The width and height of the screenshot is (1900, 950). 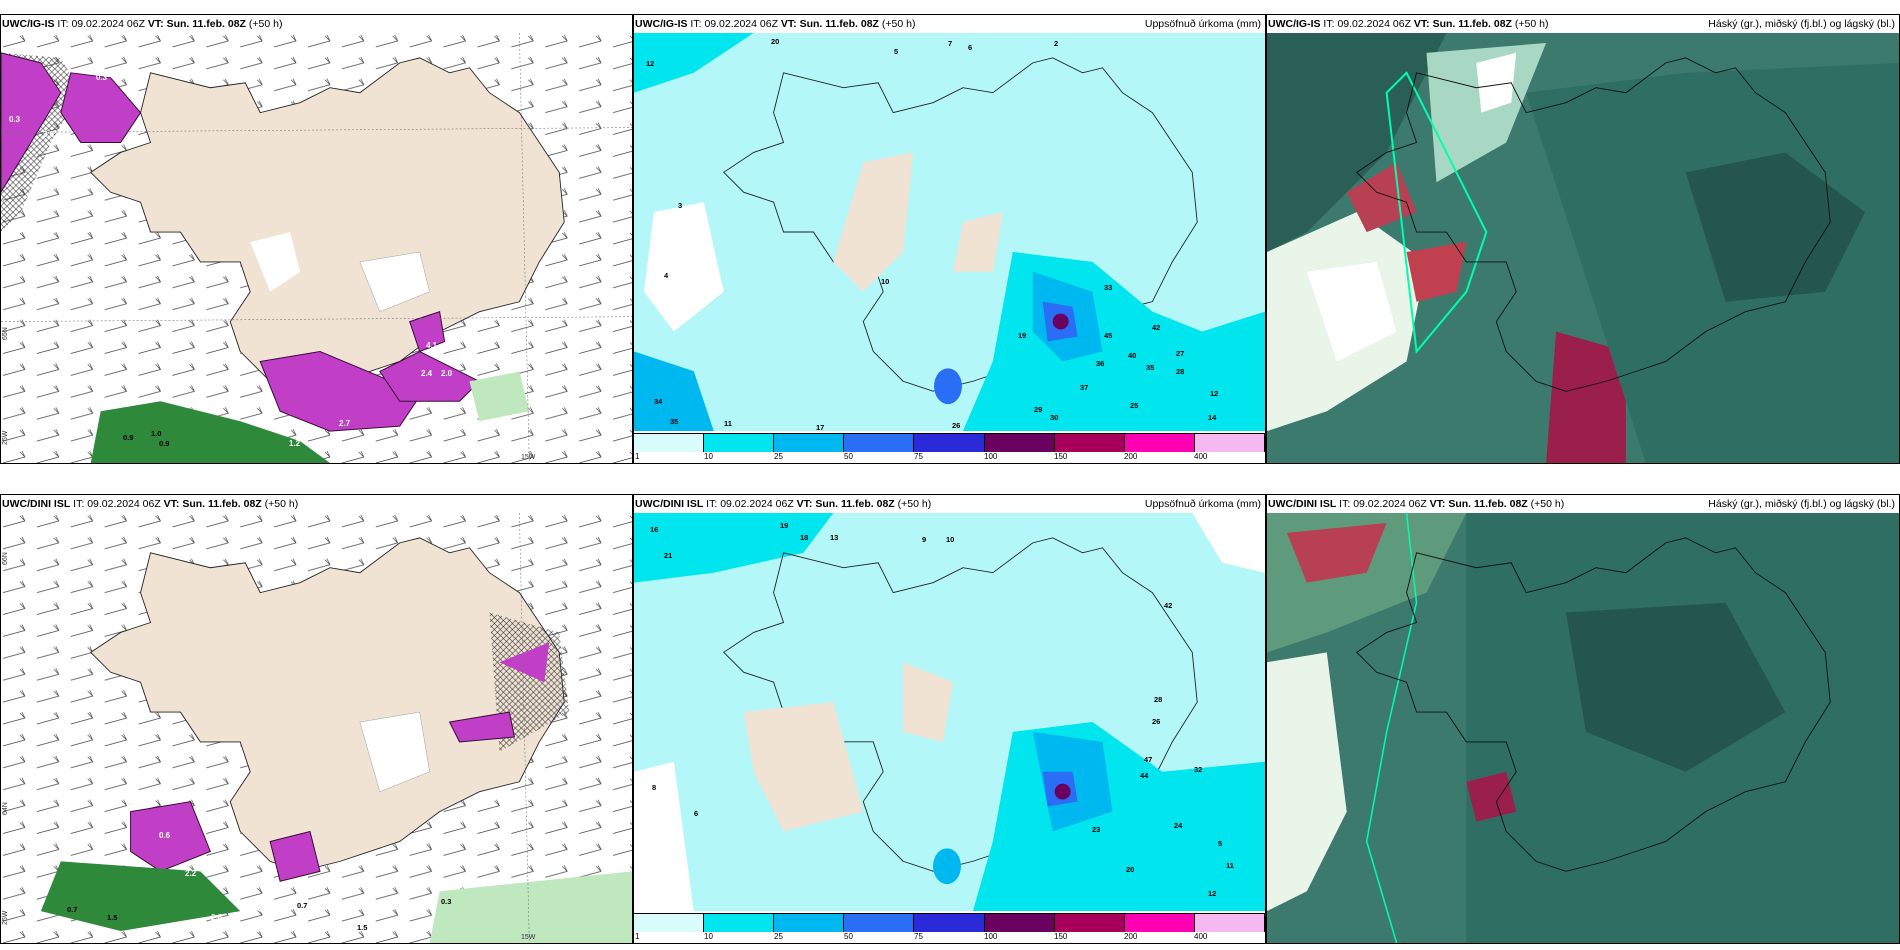 I want to click on precip-value: 11, so click(x=728, y=423).